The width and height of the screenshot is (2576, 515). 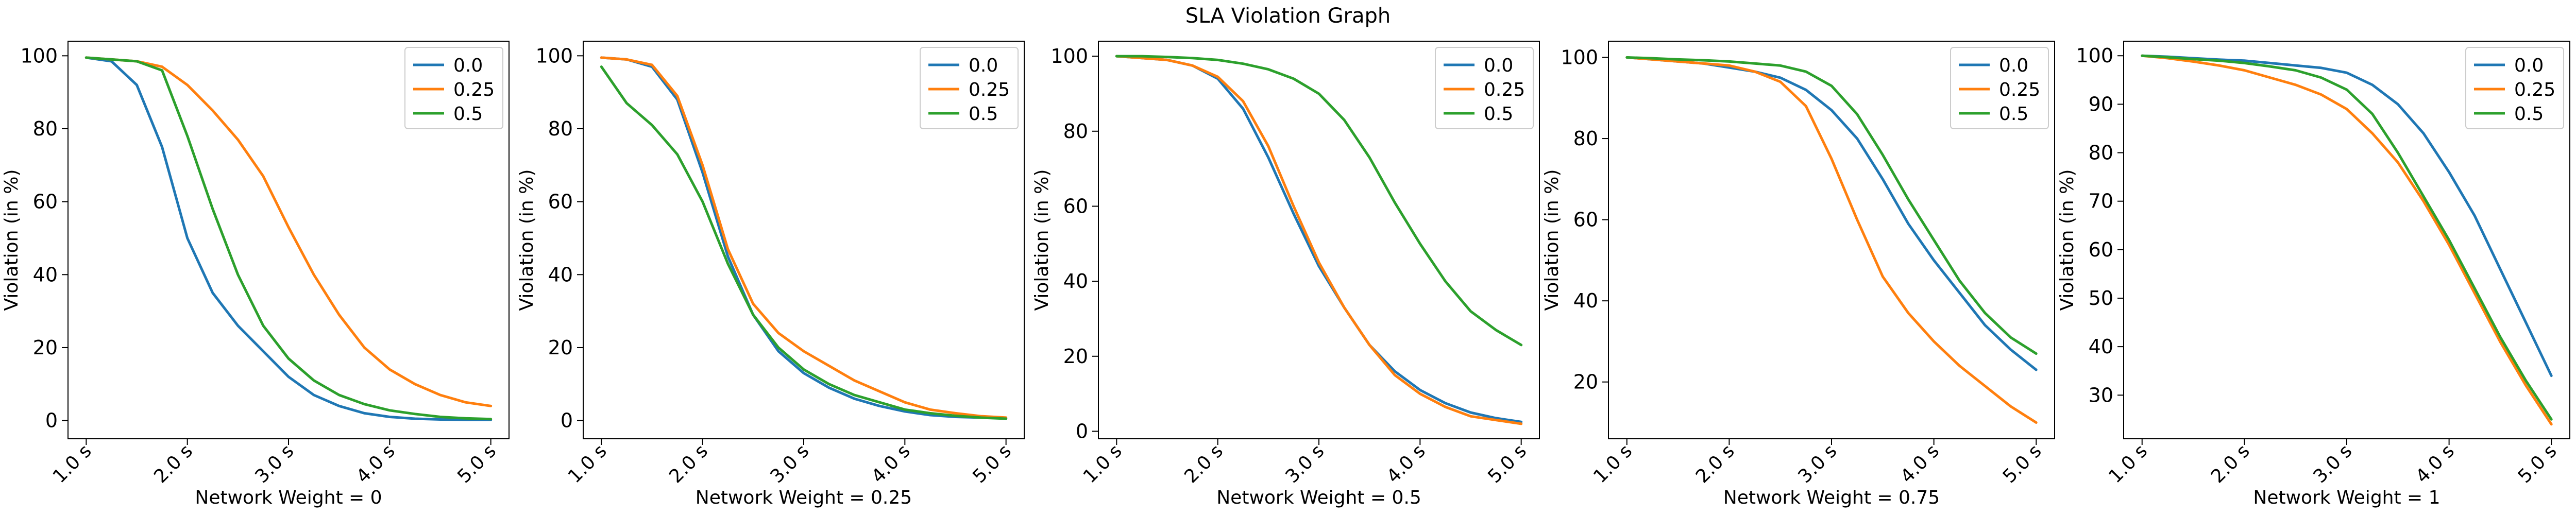 I want to click on x-axis-label: Network Weight = 0.75, so click(x=1831, y=497).